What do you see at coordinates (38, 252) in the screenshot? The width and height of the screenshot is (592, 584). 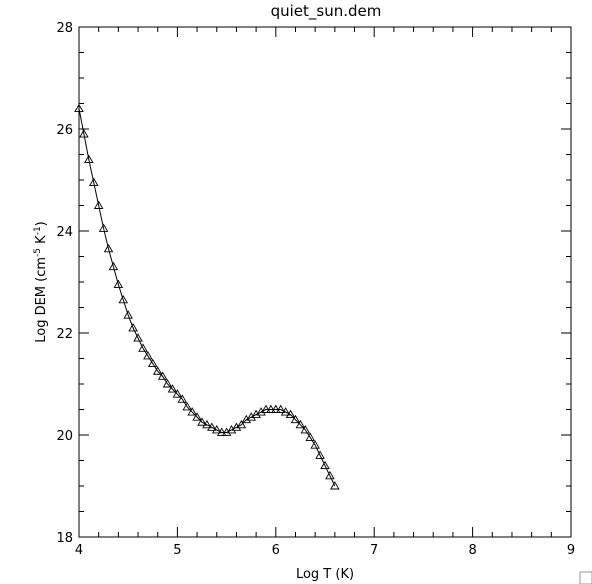 I see `y-axis-label-exp1: -5` at bounding box center [38, 252].